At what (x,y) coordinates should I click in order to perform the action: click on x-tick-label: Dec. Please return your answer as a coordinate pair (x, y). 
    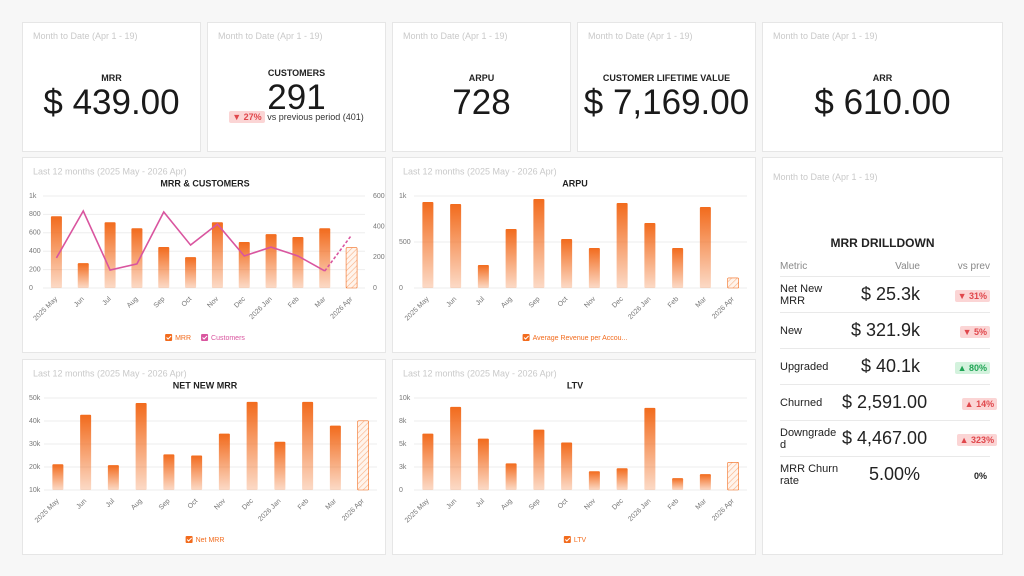
    Looking at the image, I should click on (618, 302).